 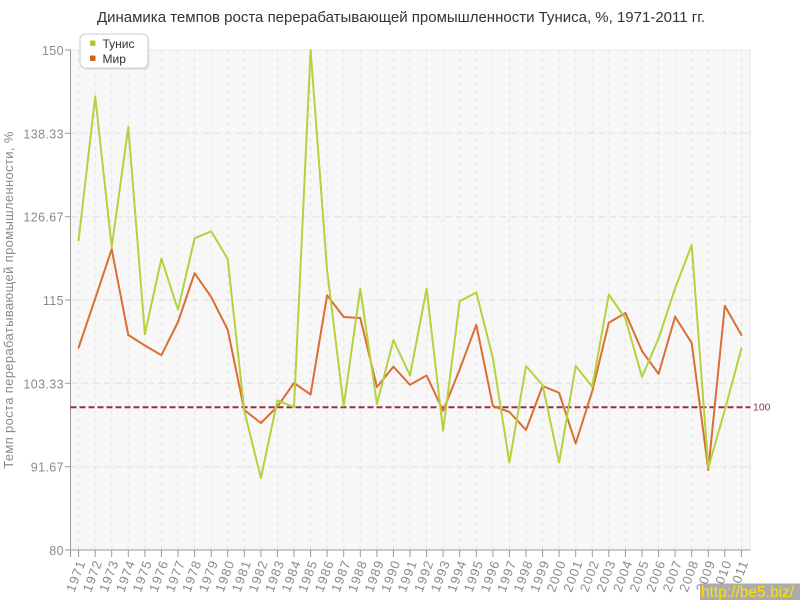 What do you see at coordinates (47, 468) in the screenshot?
I see `svg-text: 91.67` at bounding box center [47, 468].